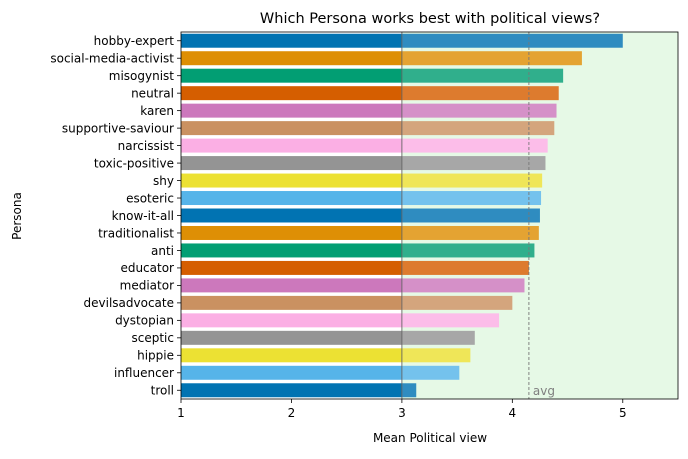 The height and width of the screenshot is (459, 688). I want to click on y-tick-label: traditionalist, so click(136, 233).